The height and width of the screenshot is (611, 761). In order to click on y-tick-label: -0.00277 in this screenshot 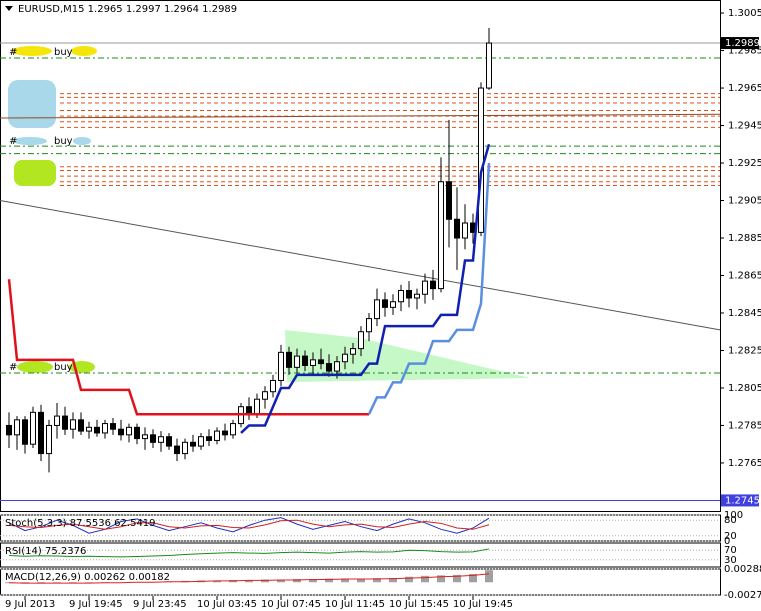, I will do `click(742, 595)`.